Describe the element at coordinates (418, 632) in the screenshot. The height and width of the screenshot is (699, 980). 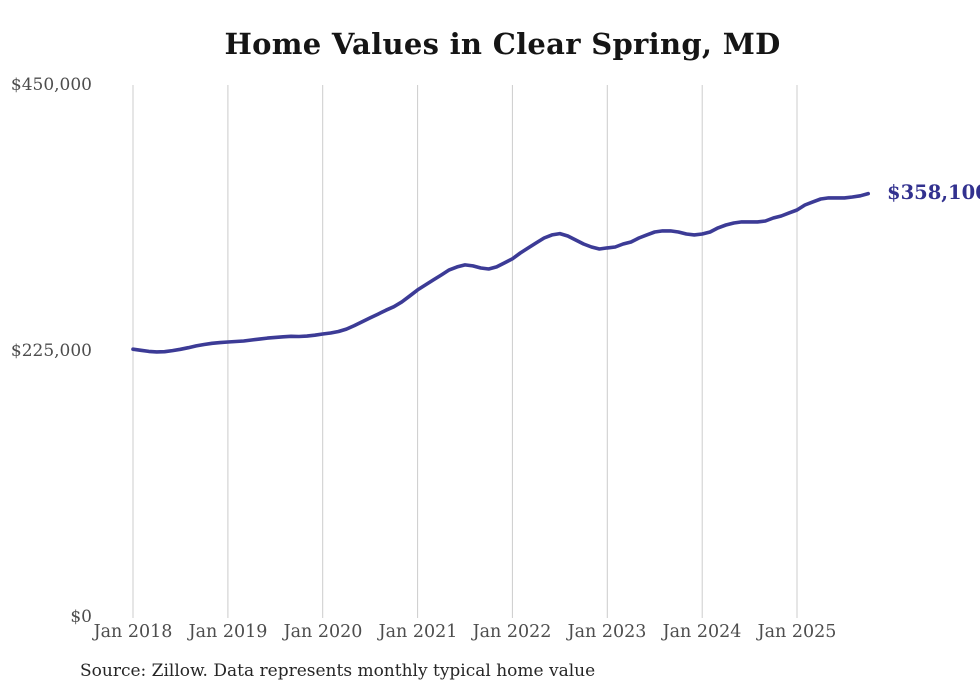
I see `x-axis-tick-label: Jan 2021` at that location.